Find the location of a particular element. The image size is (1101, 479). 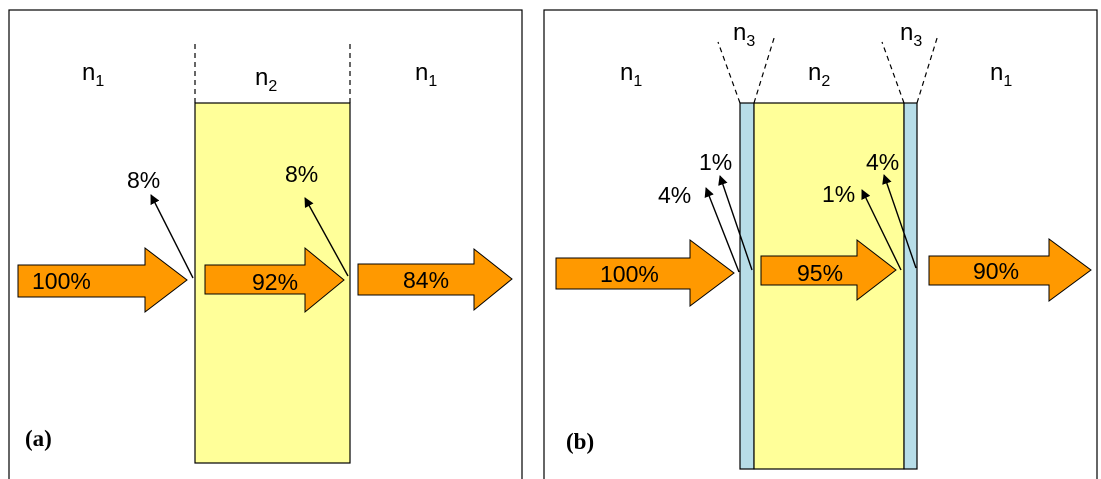

reflected-label-right-inner: 1% is located at coordinates (838, 194).